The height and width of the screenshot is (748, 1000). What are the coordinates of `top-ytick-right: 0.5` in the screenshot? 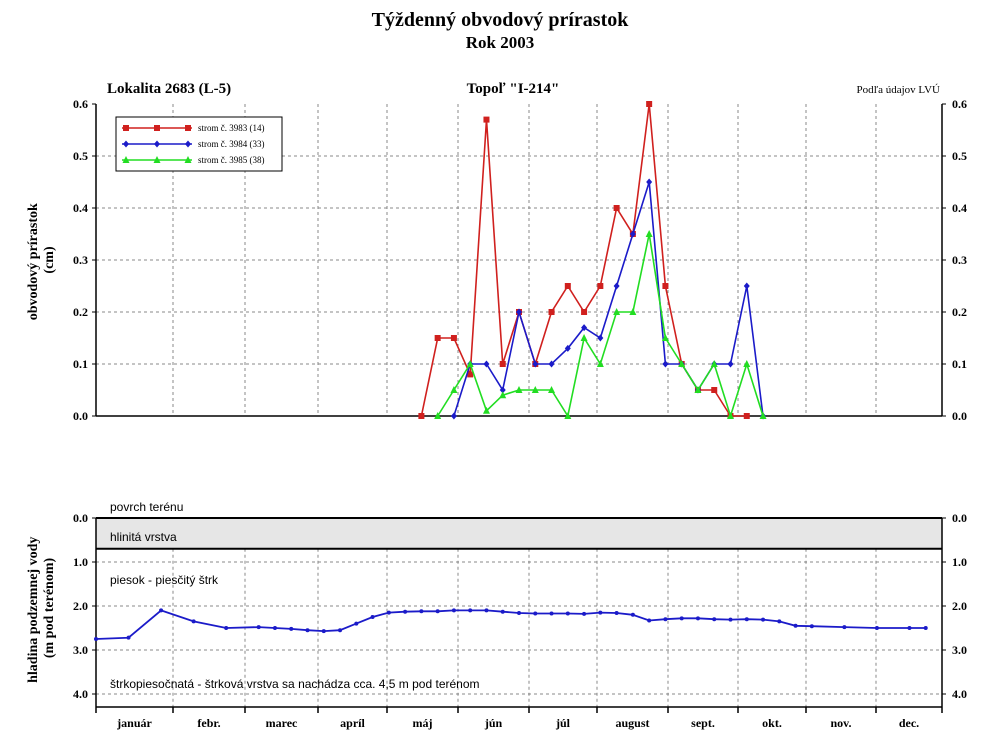 It's located at (959, 156).